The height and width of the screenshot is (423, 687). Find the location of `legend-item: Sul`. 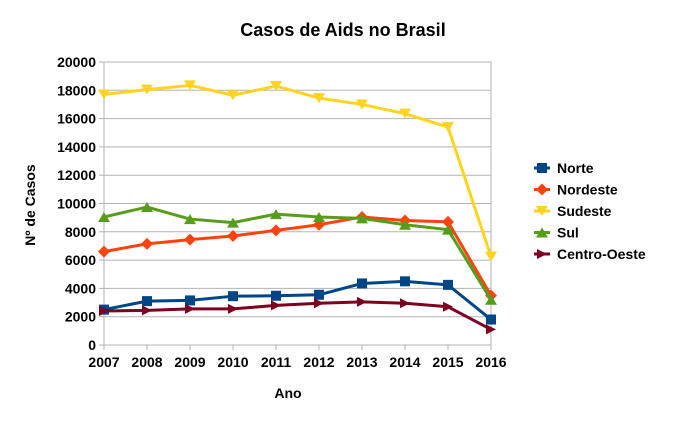

legend-item: Sul is located at coordinates (556, 233).